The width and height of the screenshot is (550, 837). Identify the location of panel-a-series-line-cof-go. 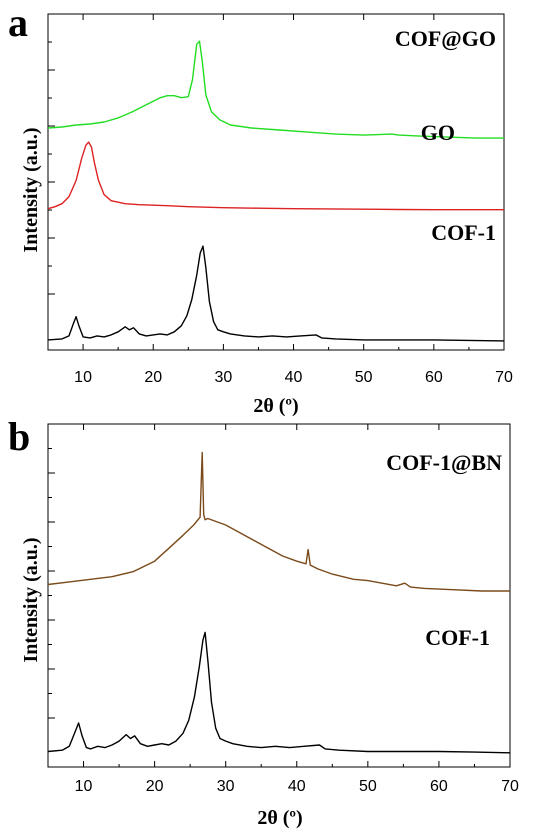
(275, 89).